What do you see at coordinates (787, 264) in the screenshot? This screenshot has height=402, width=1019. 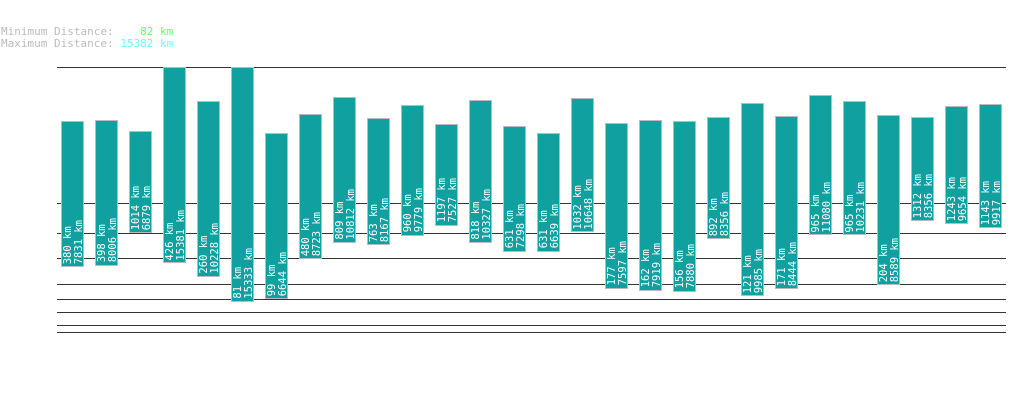 I see `range-bar-label: 171 km 8444 km` at bounding box center [787, 264].